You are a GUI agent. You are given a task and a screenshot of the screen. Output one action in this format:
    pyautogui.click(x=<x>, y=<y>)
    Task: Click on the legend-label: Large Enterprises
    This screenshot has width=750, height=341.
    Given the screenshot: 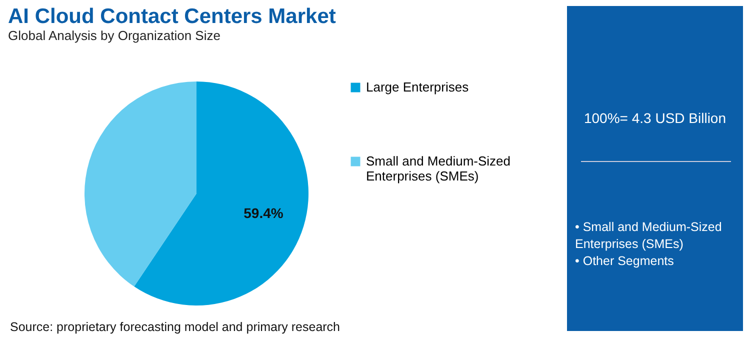 What is the action you would take?
    pyautogui.click(x=418, y=87)
    